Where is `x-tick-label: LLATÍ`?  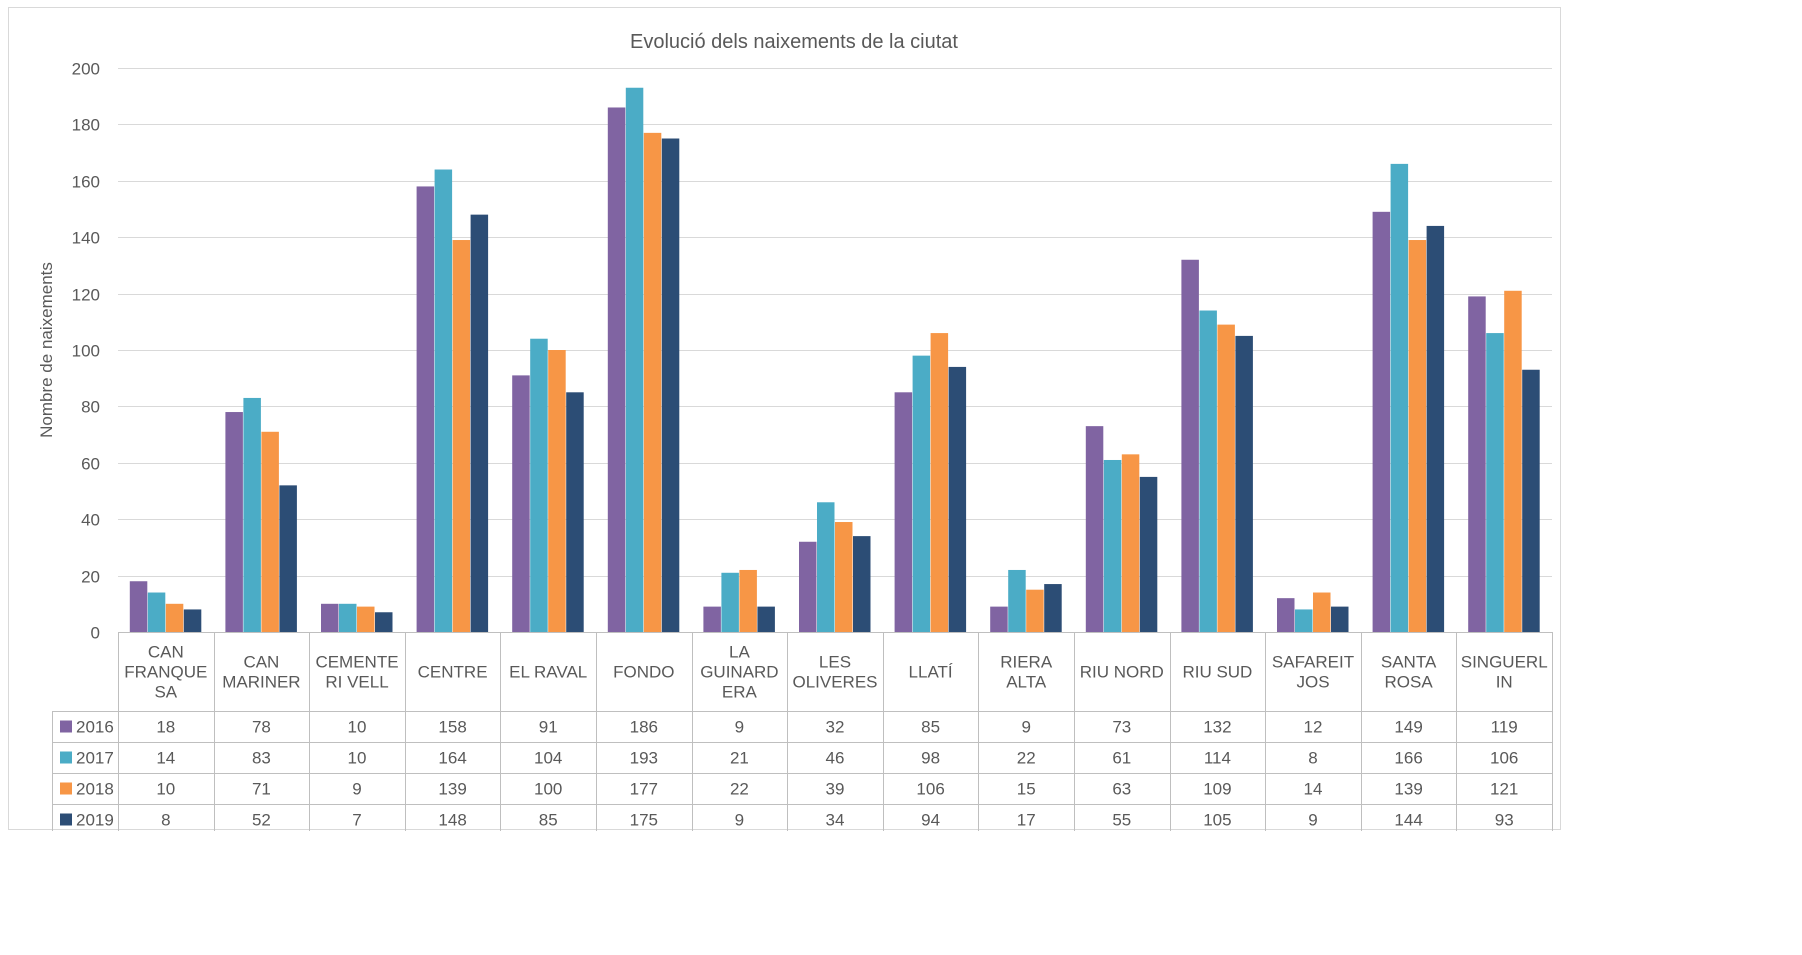
x-tick-label: LLATÍ is located at coordinates (931, 672).